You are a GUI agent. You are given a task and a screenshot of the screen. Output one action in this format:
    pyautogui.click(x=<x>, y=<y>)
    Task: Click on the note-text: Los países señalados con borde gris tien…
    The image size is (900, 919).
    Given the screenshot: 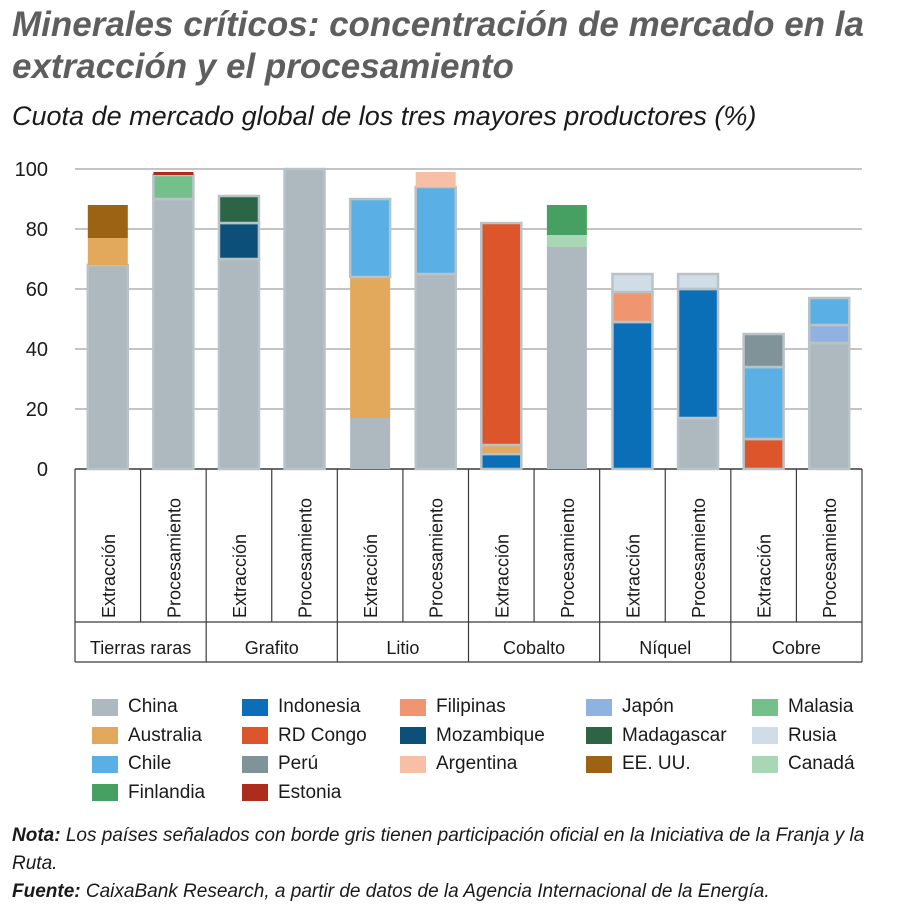 What is the action you would take?
    pyautogui.click(x=438, y=849)
    